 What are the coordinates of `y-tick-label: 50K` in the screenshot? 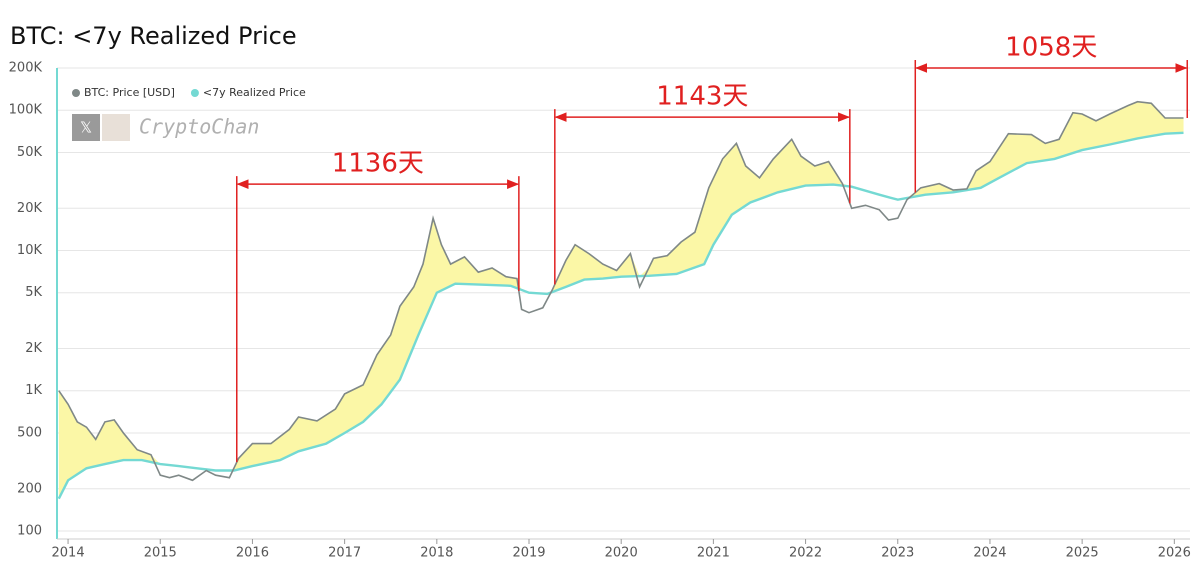 It's located at (30, 152).